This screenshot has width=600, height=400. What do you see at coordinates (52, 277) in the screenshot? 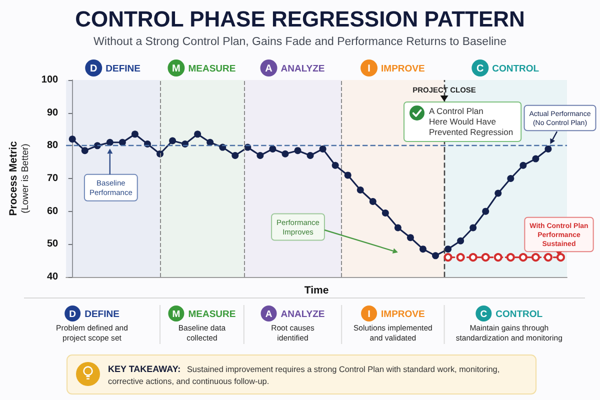
I see `y-tick-label: 40` at bounding box center [52, 277].